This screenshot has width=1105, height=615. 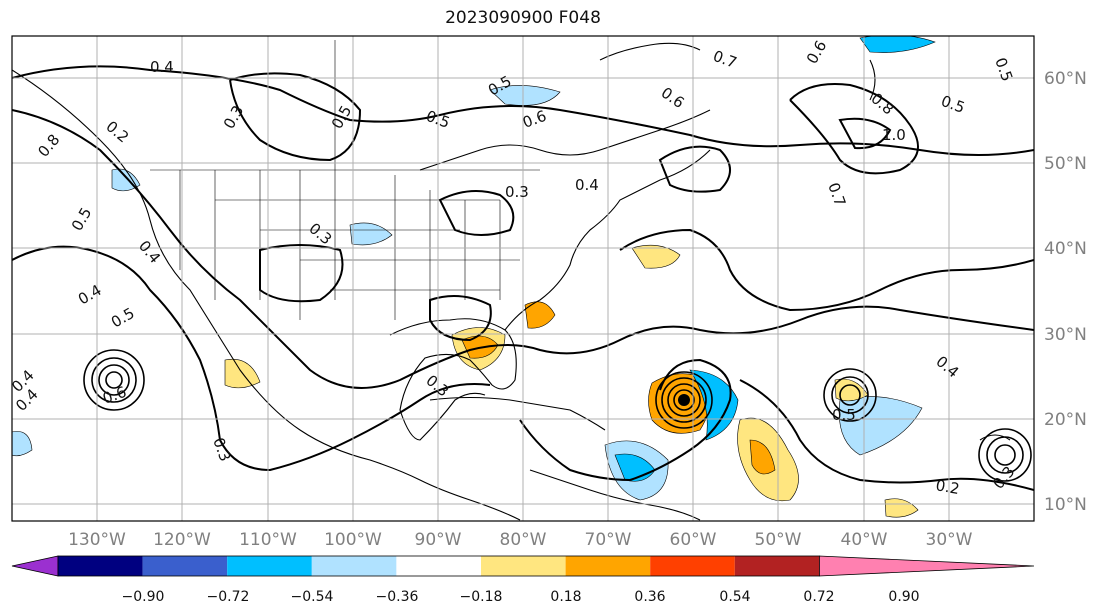 What do you see at coordinates (517, 192) in the screenshot?
I see `contour-label: 0.3` at bounding box center [517, 192].